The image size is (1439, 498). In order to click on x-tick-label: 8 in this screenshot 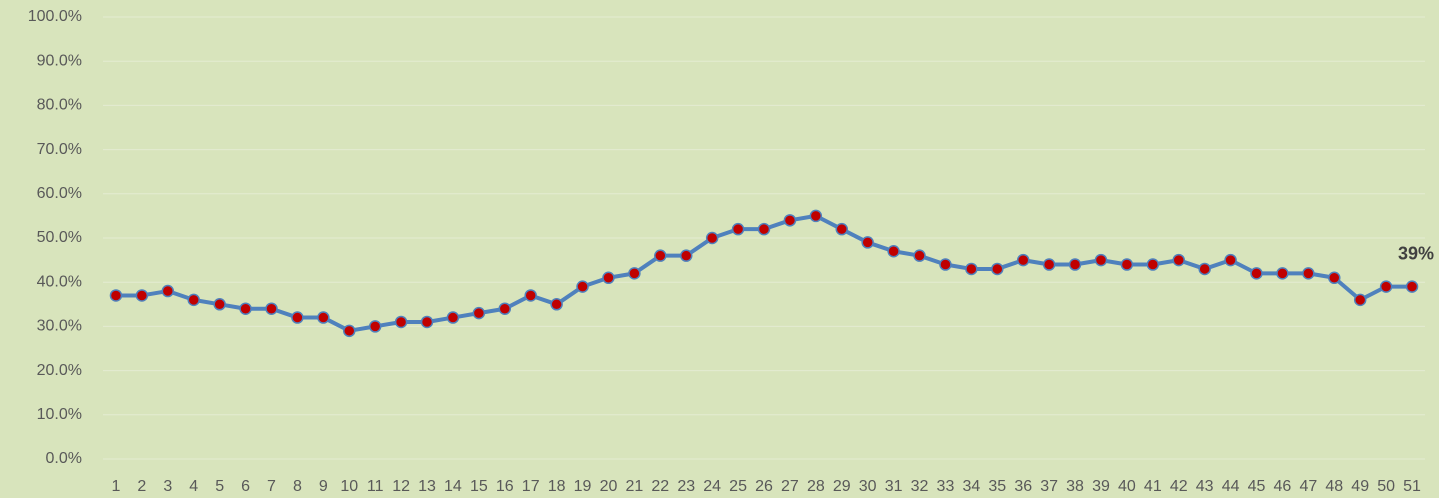, I will do `click(297, 486)`.